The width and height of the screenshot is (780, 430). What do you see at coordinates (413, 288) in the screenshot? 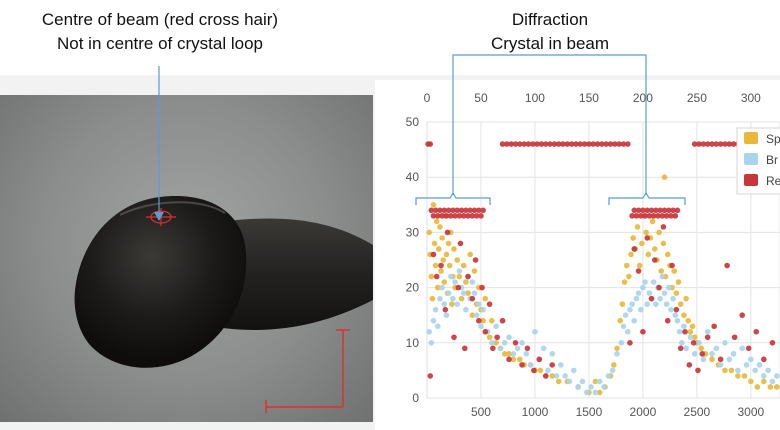
I see `y-tick-label: 20` at bounding box center [413, 288].